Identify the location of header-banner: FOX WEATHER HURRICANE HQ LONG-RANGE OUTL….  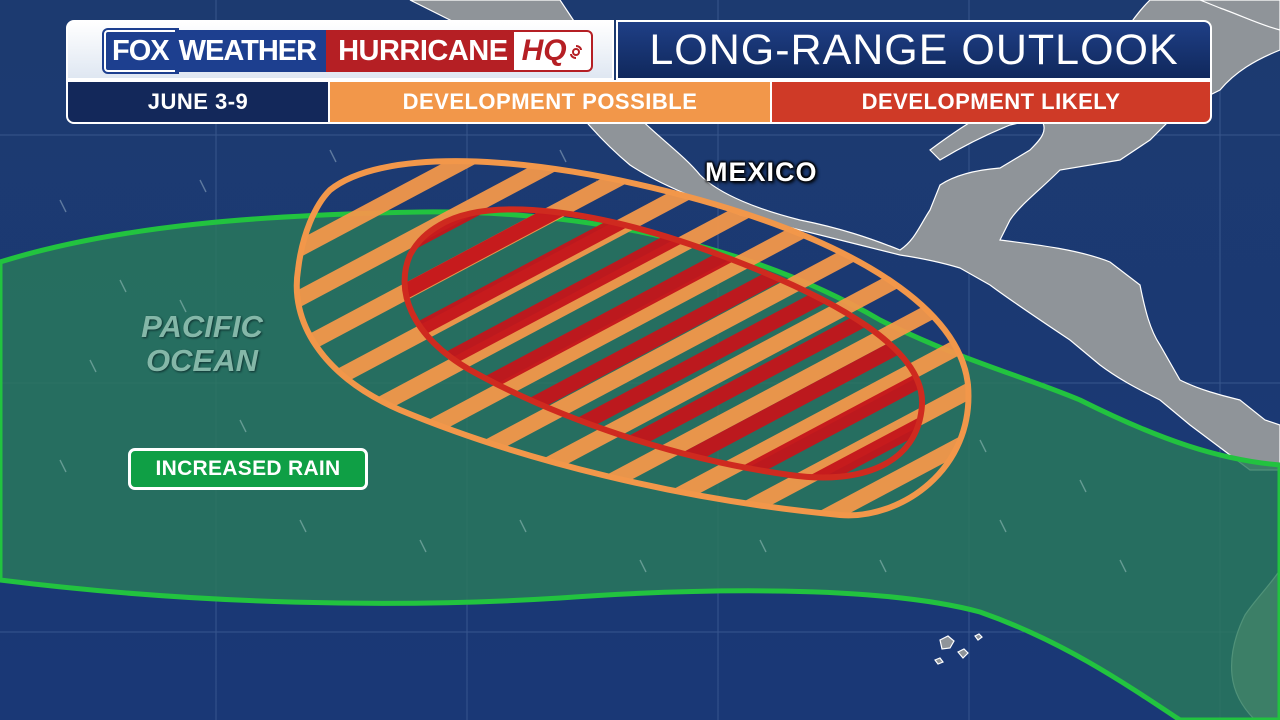
(639, 72).